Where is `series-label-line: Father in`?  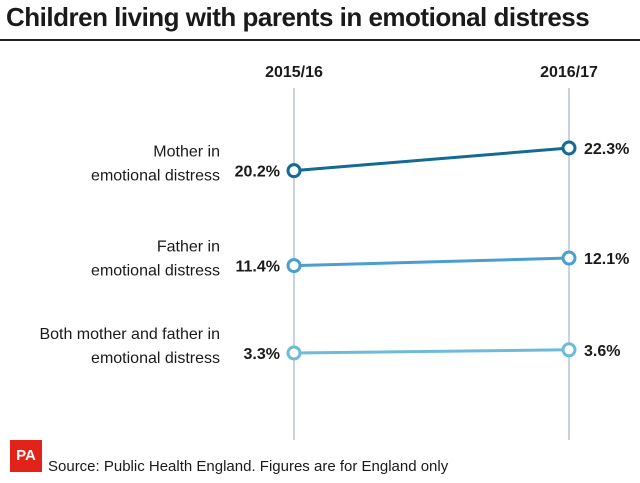 series-label-line: Father in is located at coordinates (188, 247).